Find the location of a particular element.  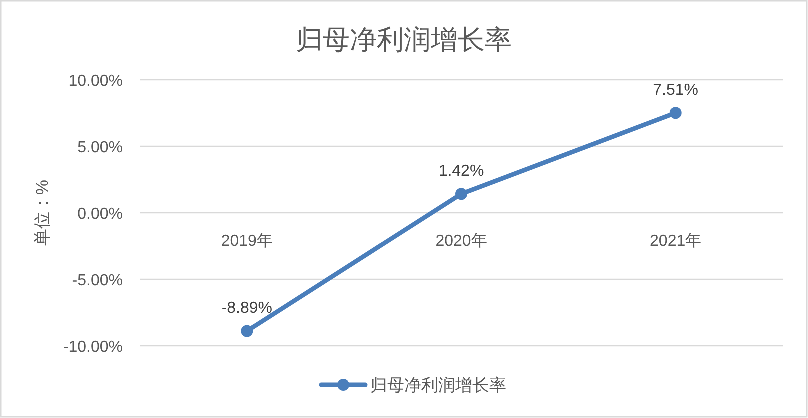

legend-label: 归母净利润增长率 is located at coordinates (438, 385).